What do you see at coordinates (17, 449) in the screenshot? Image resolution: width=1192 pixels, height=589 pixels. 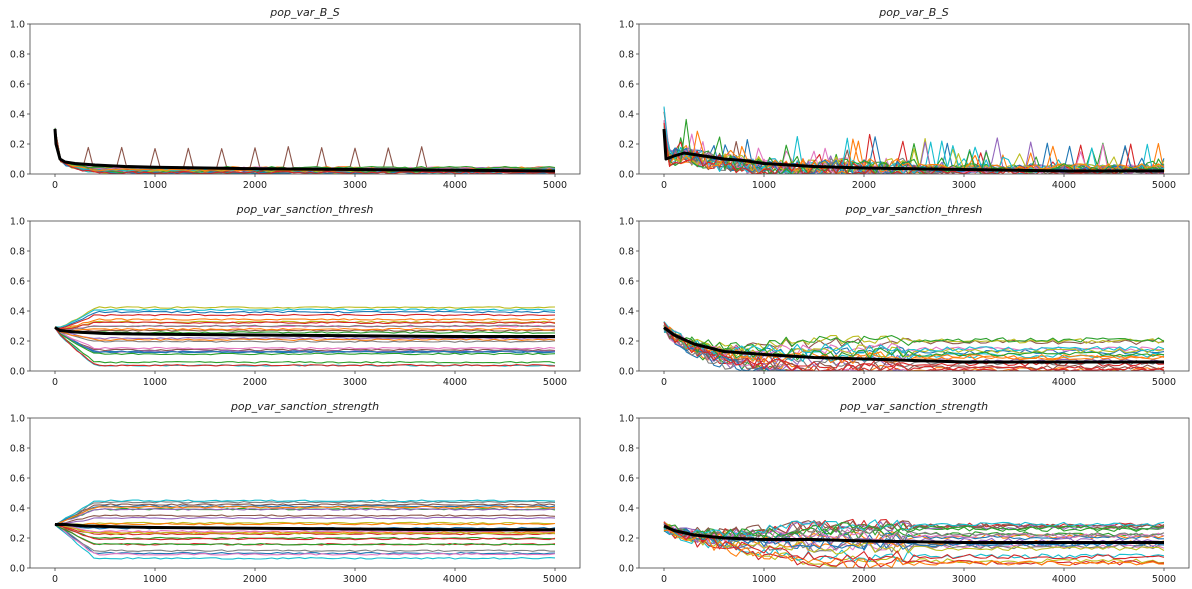 I see `y-tick-label: 0.8` at bounding box center [17, 449].